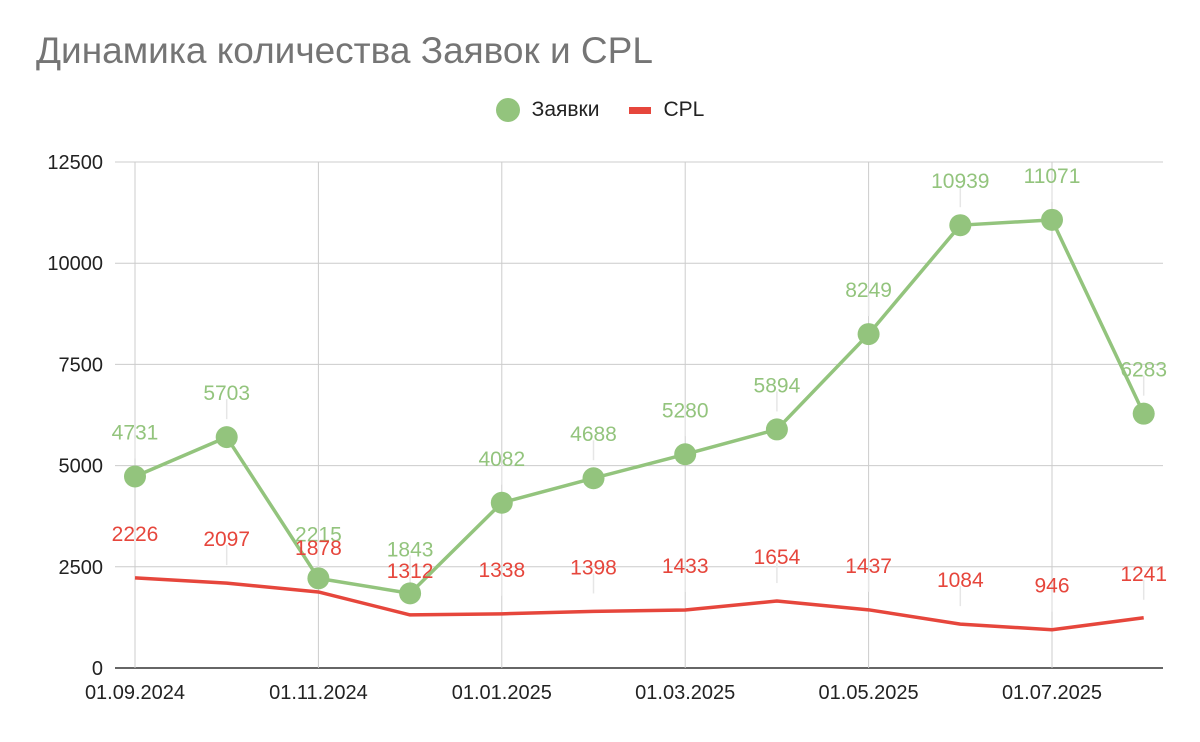 This screenshot has height=742, width=1200. I want to click on y-tick-label: 10000, so click(75, 264).